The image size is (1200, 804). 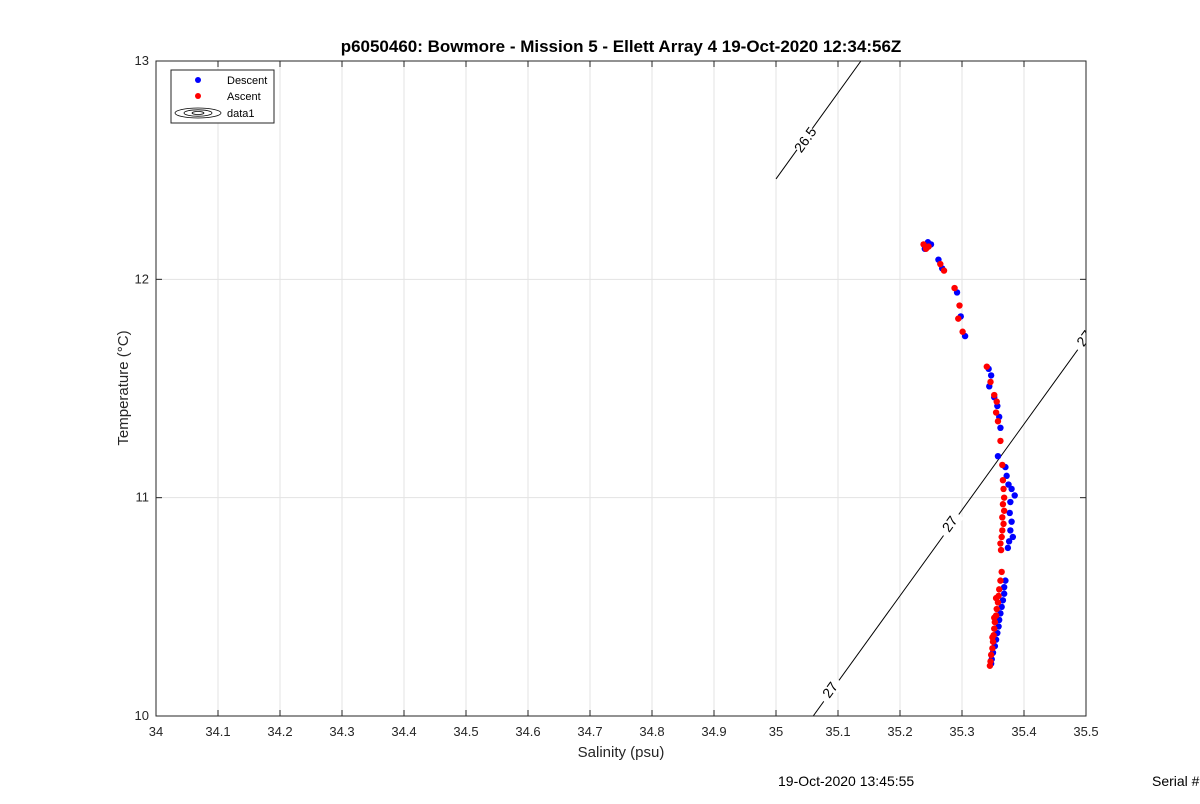 What do you see at coordinates (899, 731) in the screenshot?
I see `x-tick-label: 35.2` at bounding box center [899, 731].